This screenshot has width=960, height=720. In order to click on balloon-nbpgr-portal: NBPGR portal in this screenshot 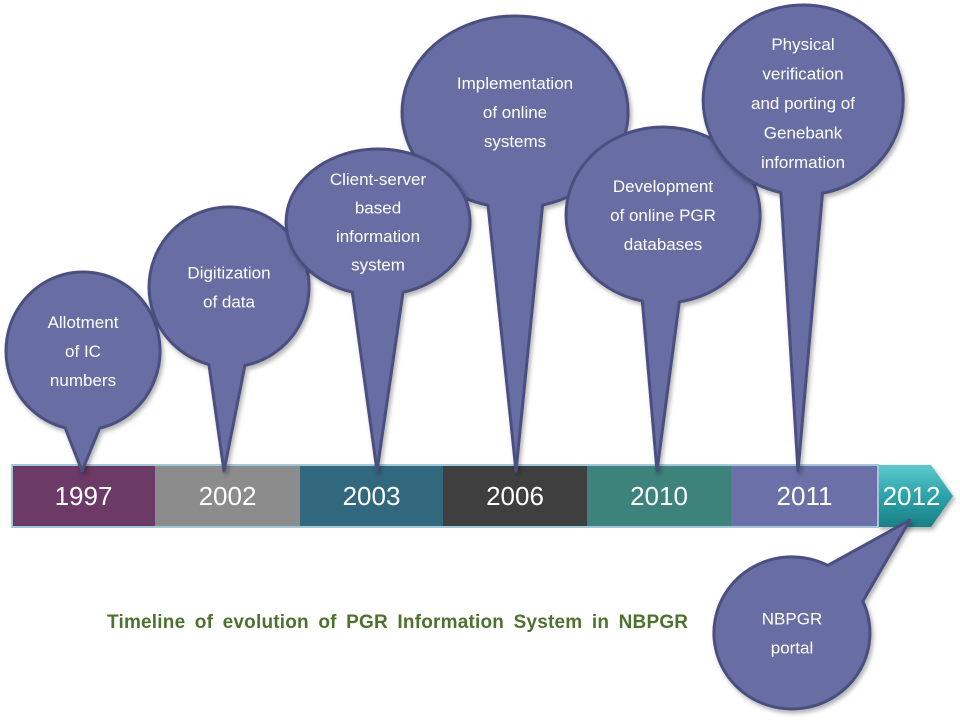, I will do `click(812, 614)`.